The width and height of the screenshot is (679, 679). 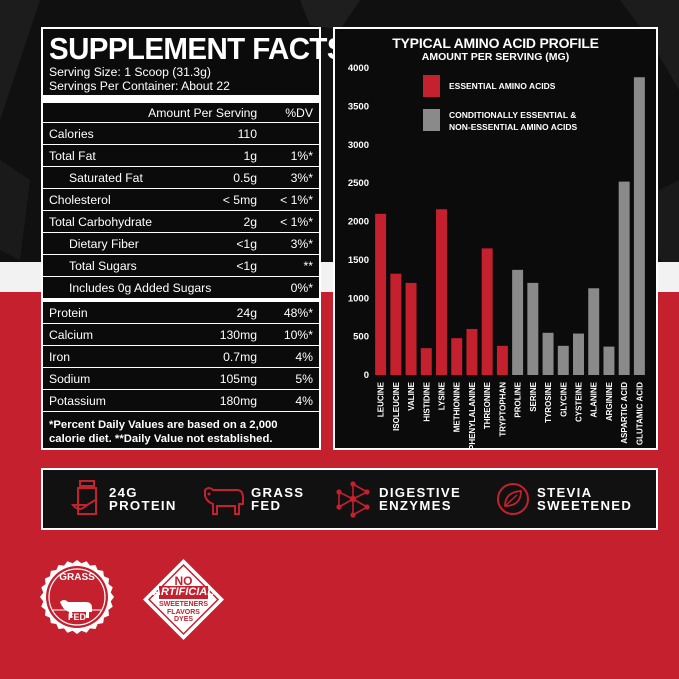 What do you see at coordinates (441, 292) in the screenshot?
I see `bar-lysine` at bounding box center [441, 292].